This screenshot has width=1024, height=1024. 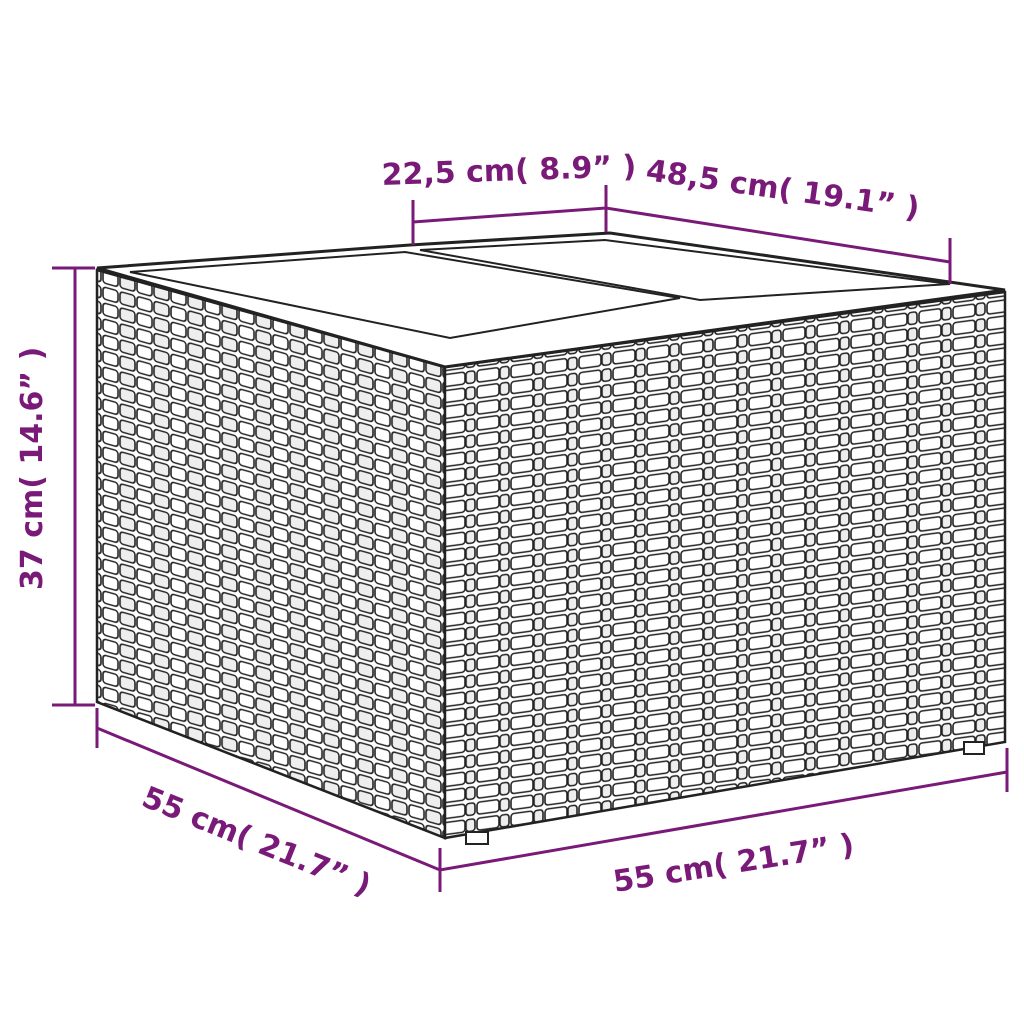 What do you see at coordinates (783, 189) in the screenshot?
I see `top-width-label: 48,5 cm( 19.1” )` at bounding box center [783, 189].